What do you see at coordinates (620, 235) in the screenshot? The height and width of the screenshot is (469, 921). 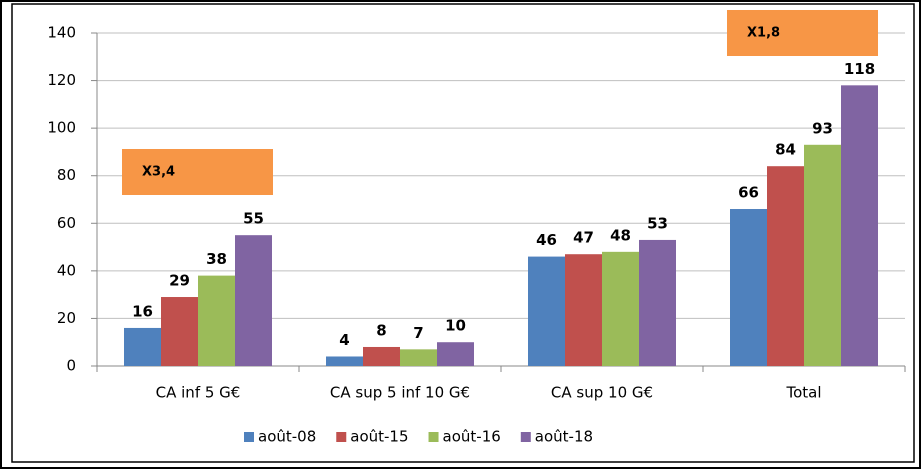 I see `value-label: 48` at bounding box center [620, 235].